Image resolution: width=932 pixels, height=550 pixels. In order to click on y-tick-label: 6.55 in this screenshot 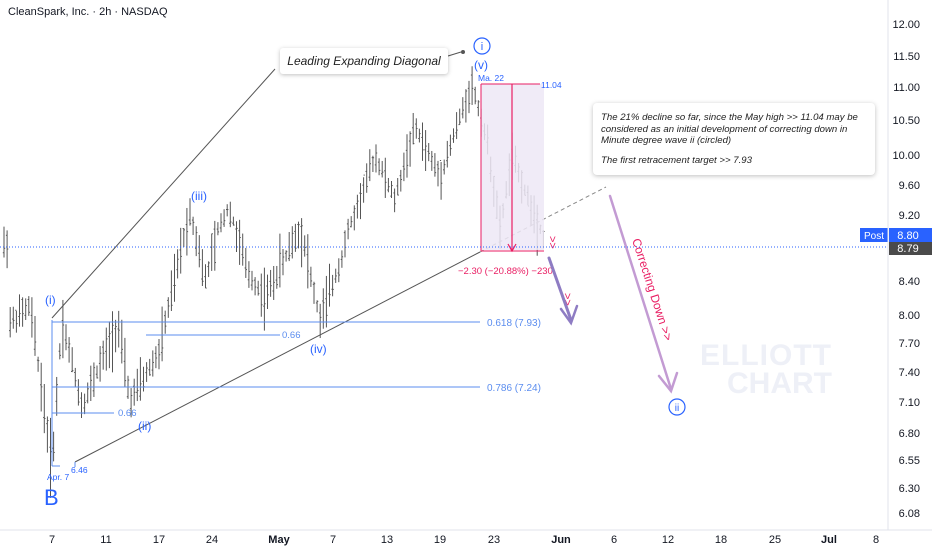, I will do `click(909, 461)`.